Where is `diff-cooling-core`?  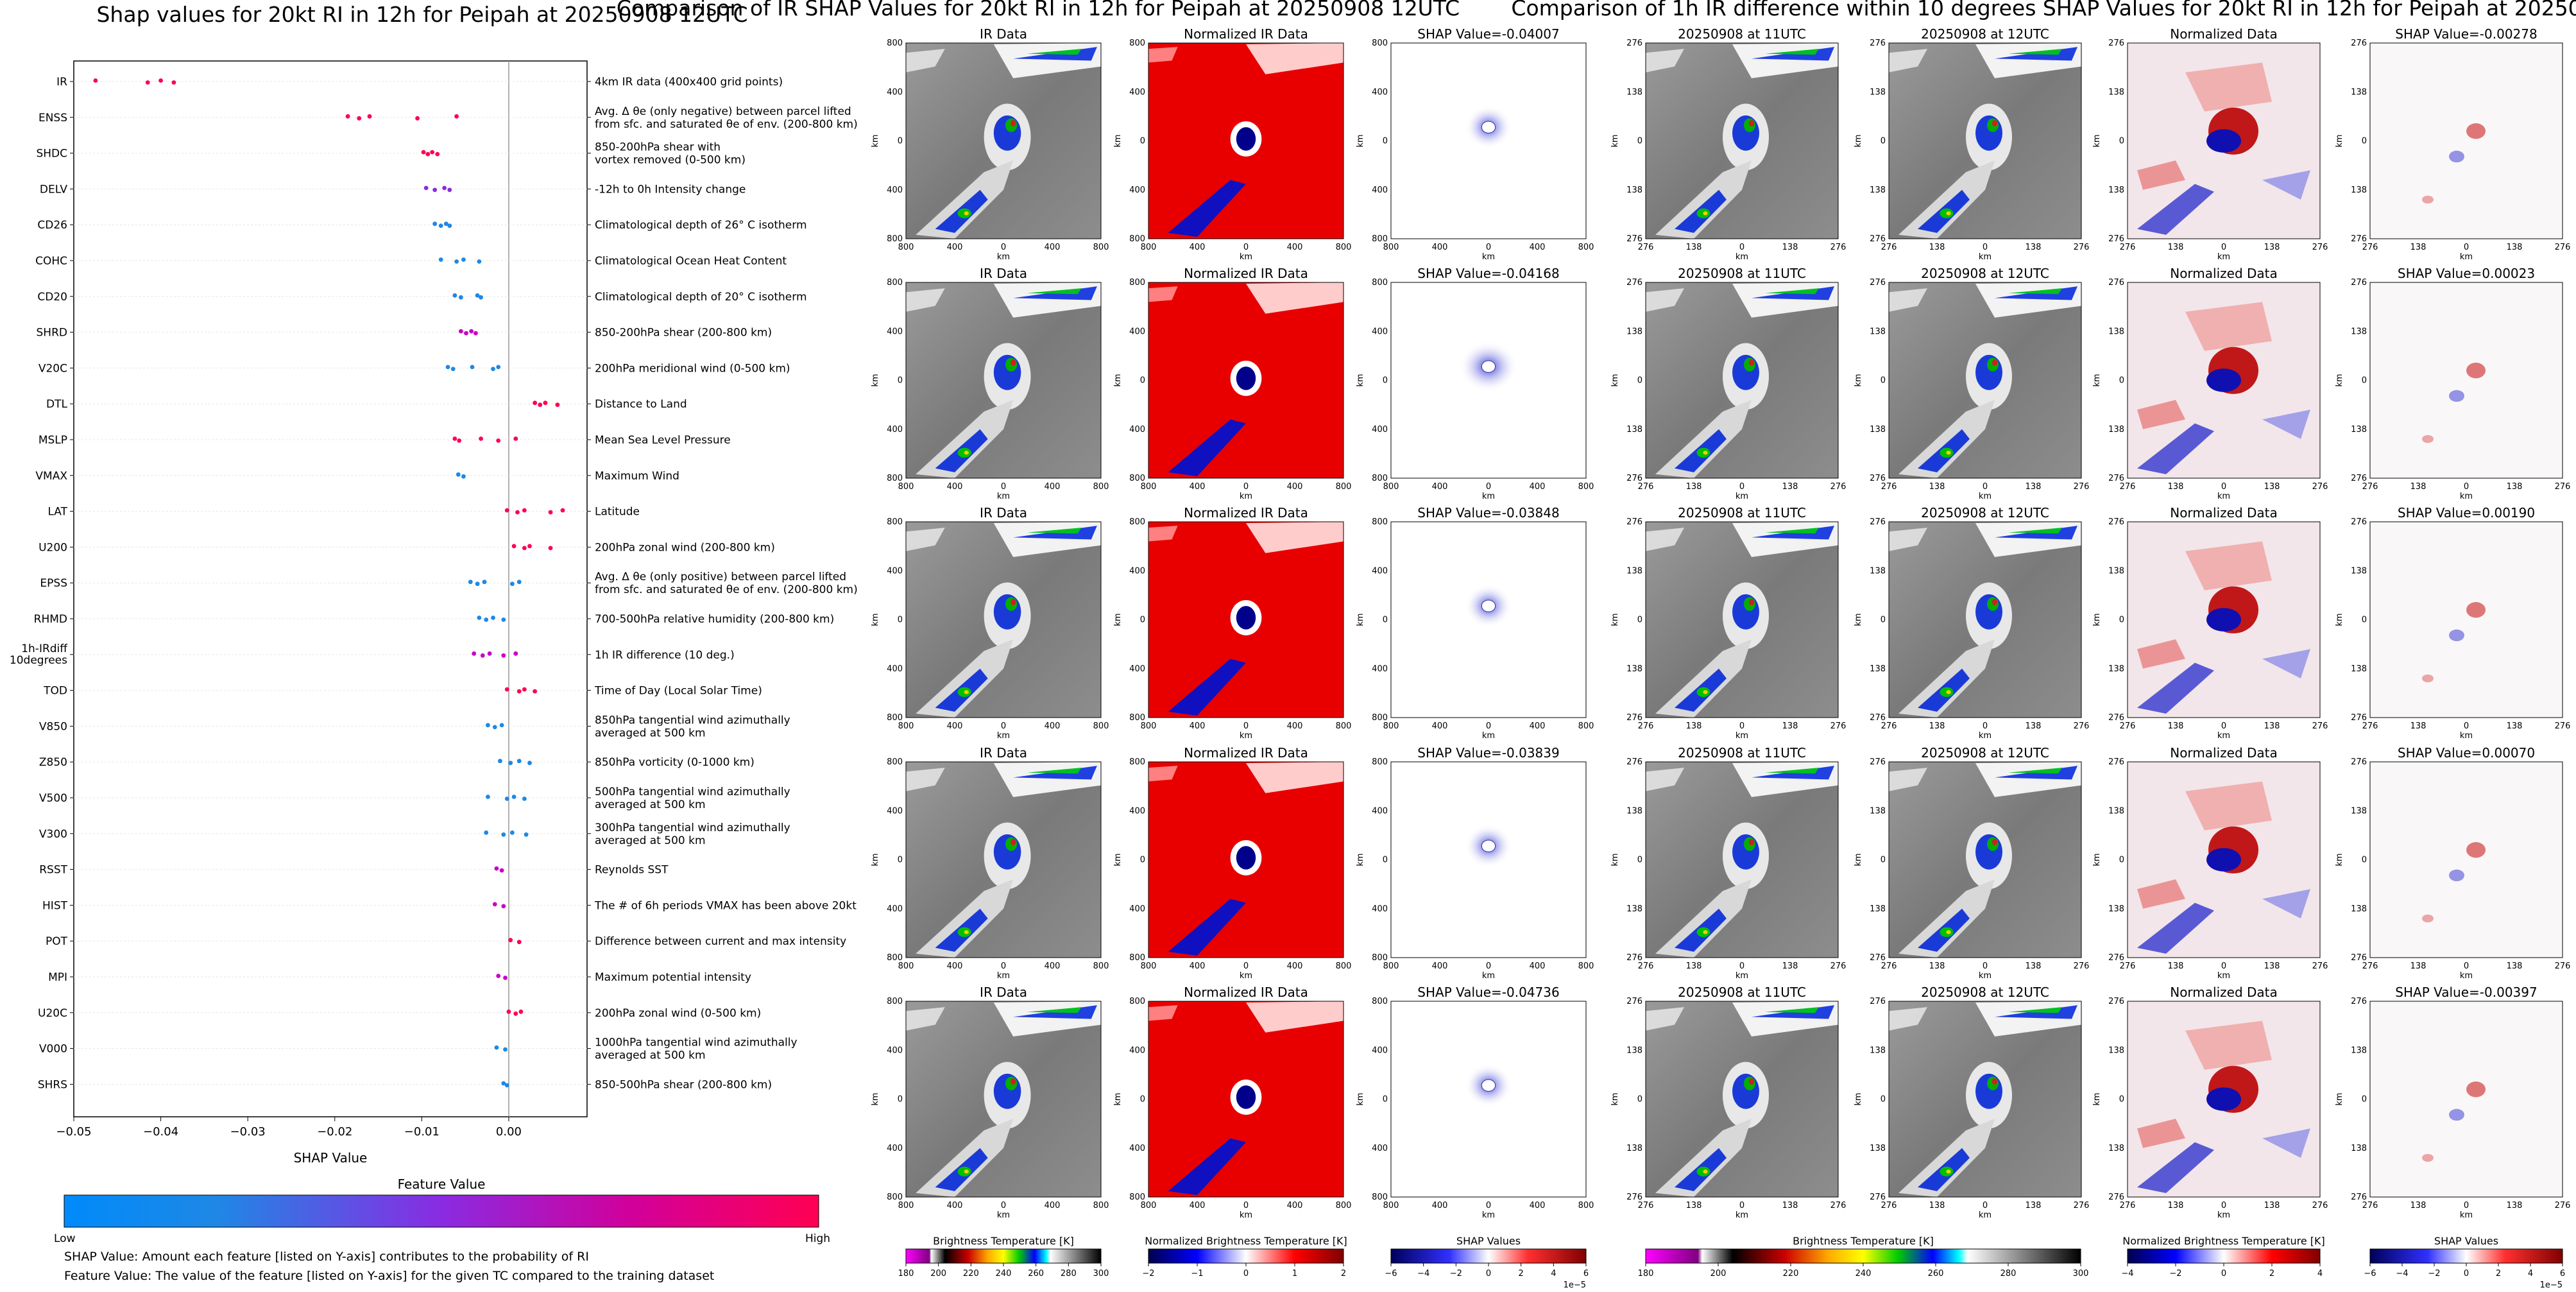 diff-cooling-core is located at coordinates (2223, 141).